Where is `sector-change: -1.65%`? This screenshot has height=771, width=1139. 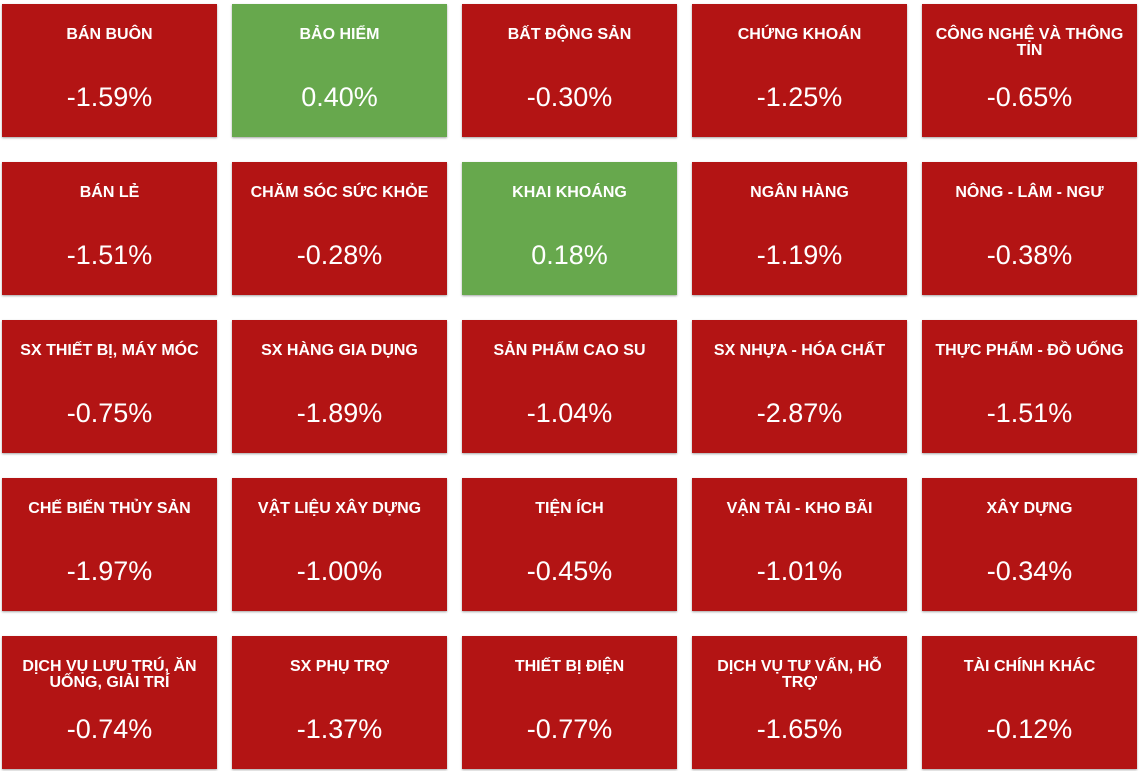
sector-change: -1.65% is located at coordinates (799, 729).